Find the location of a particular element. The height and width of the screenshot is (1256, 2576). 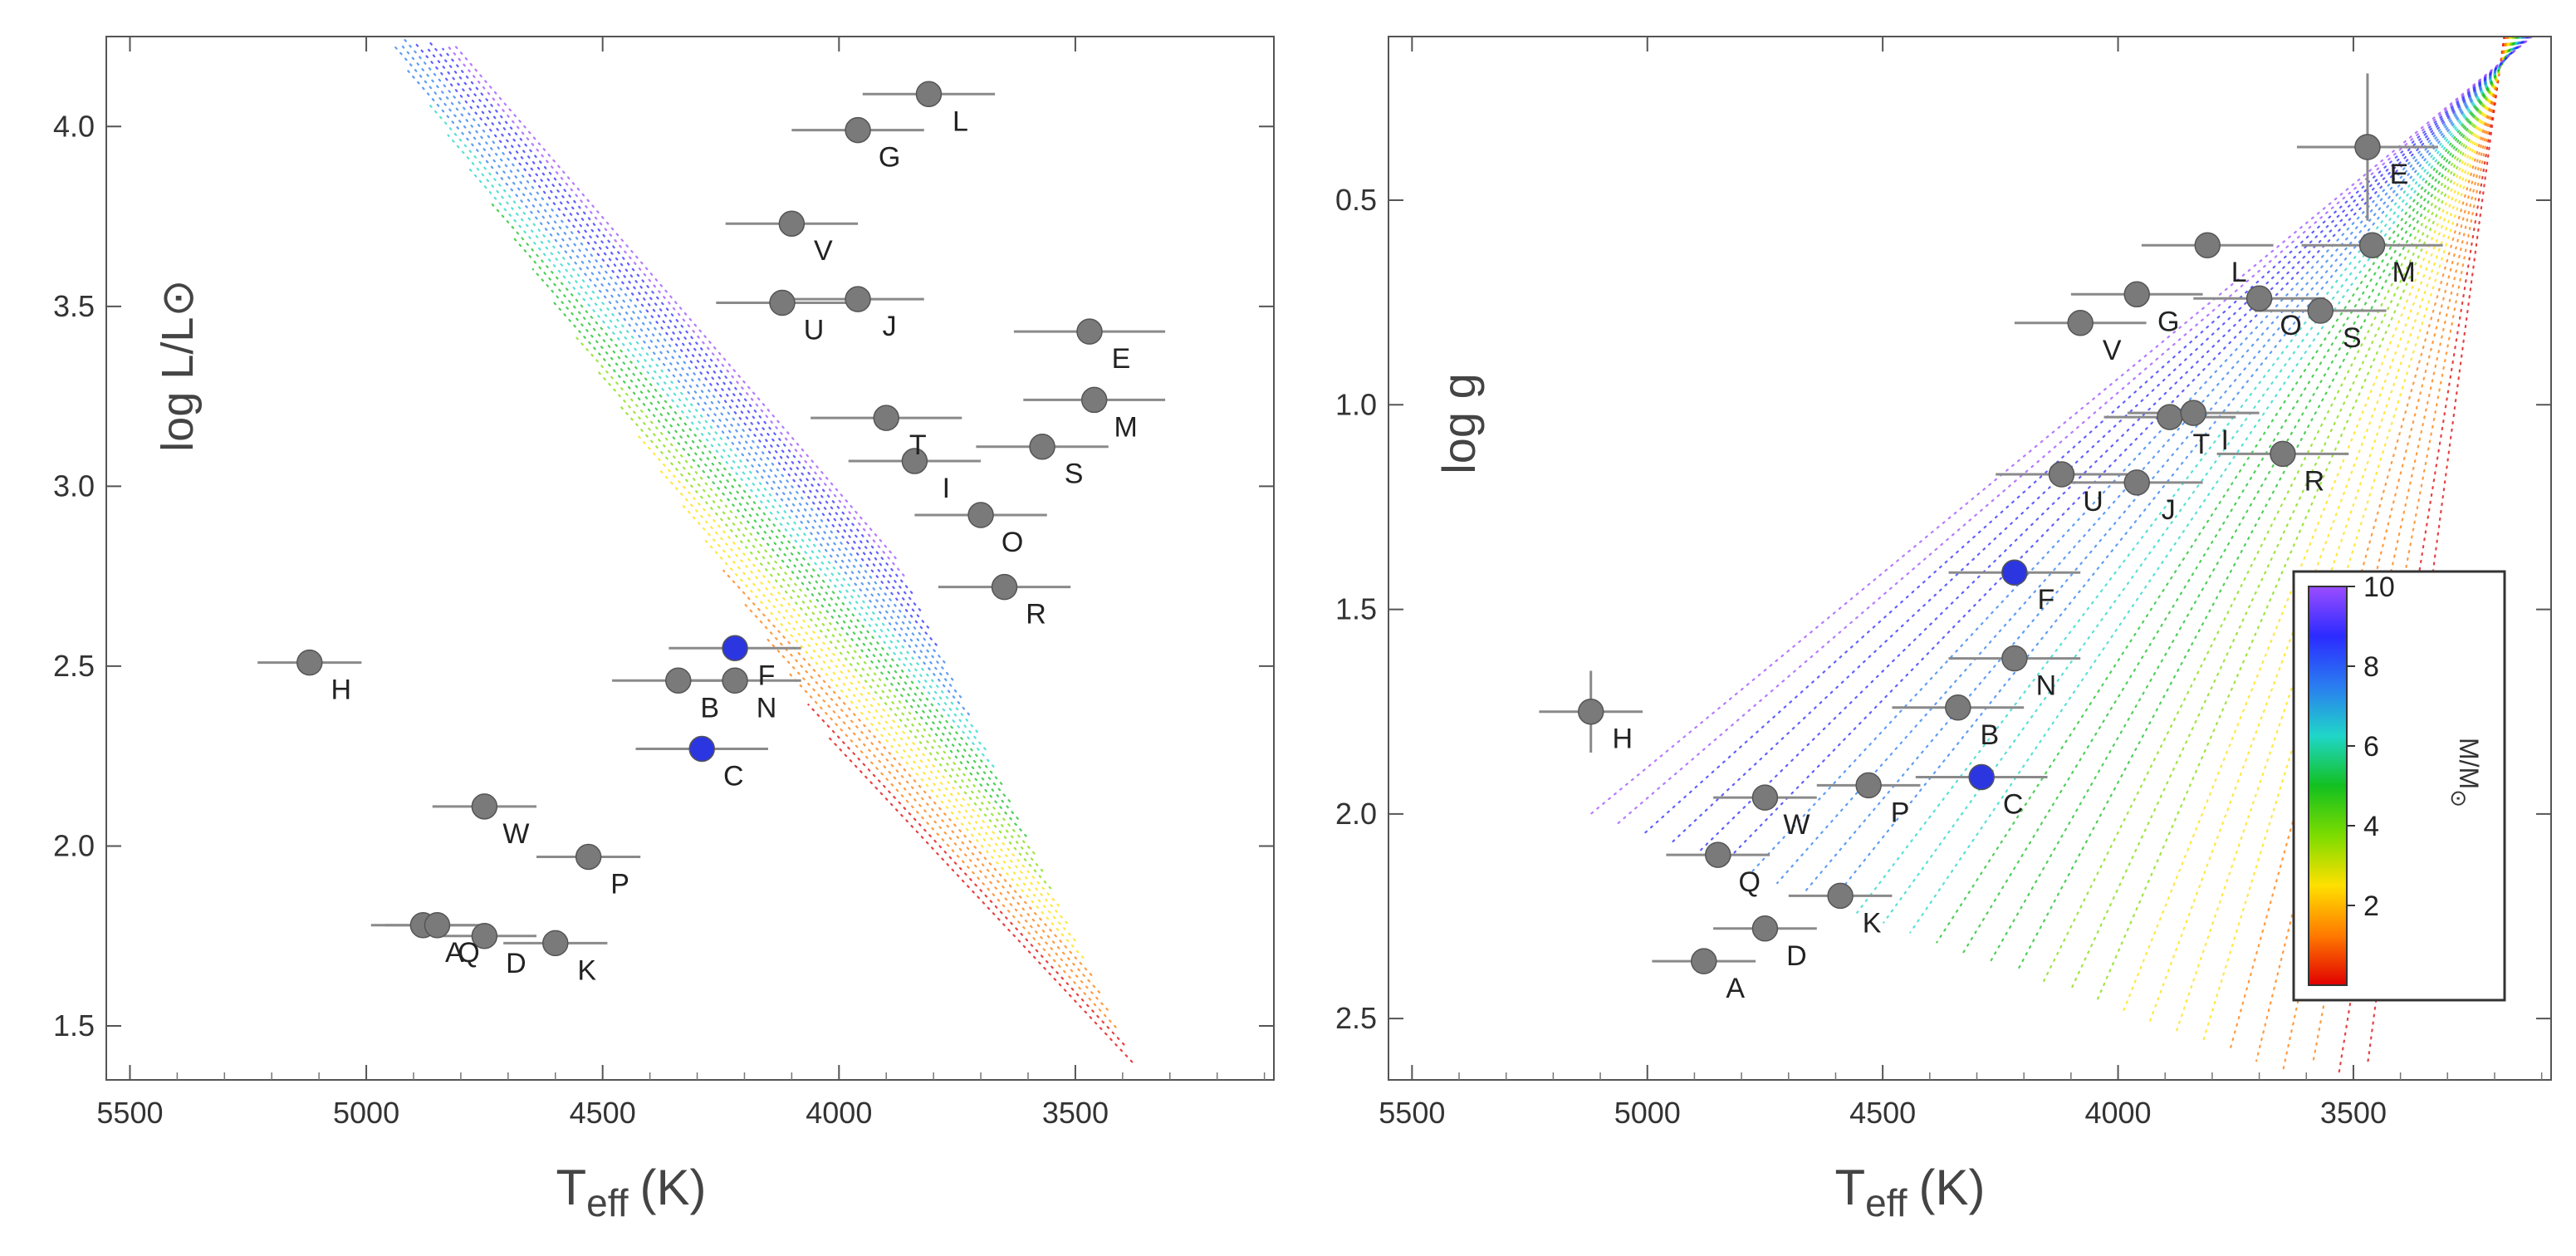

right-xtick-label: 5000 is located at coordinates (1648, 1113).